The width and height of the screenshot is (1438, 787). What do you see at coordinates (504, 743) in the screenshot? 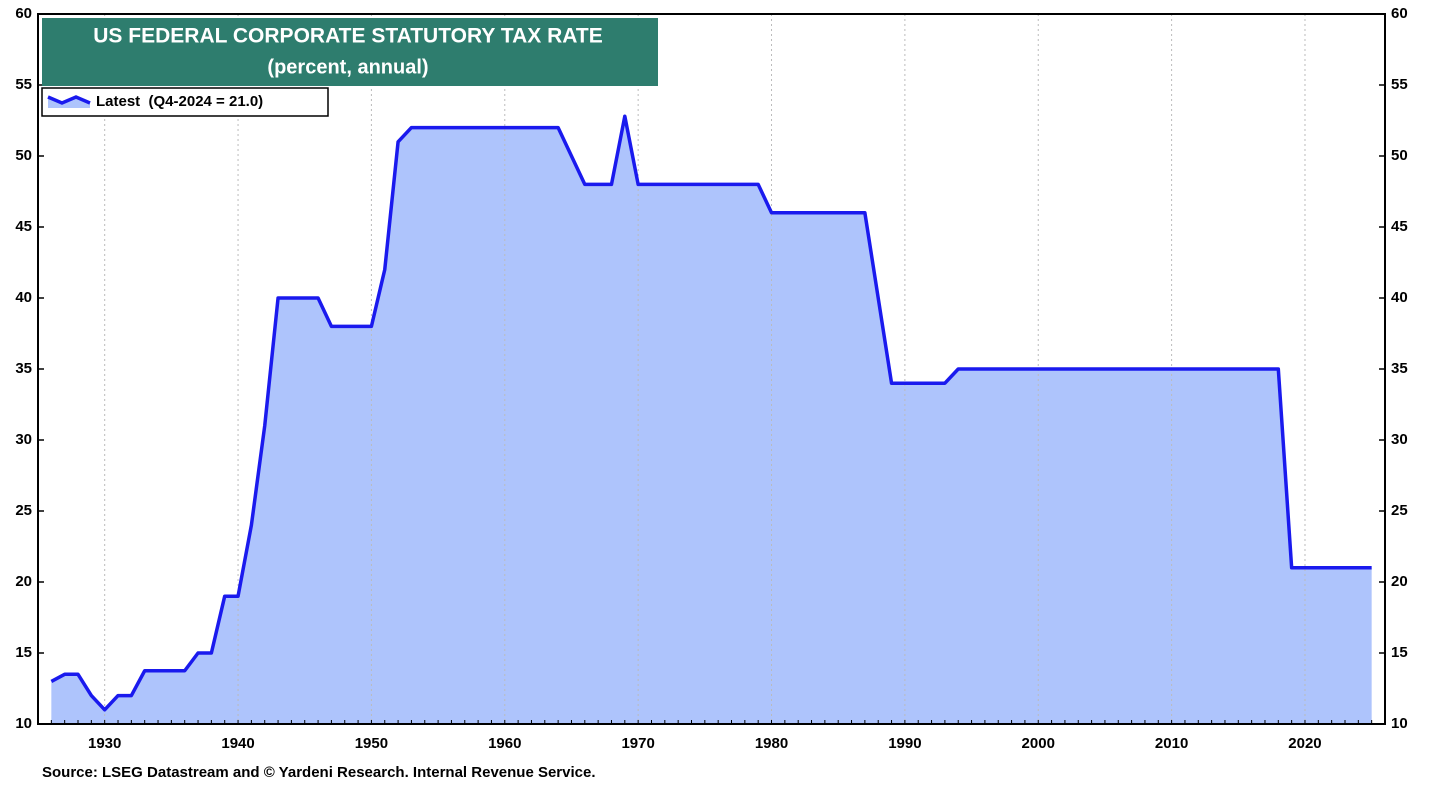
I see `x-tick-label: 1960` at bounding box center [504, 743].